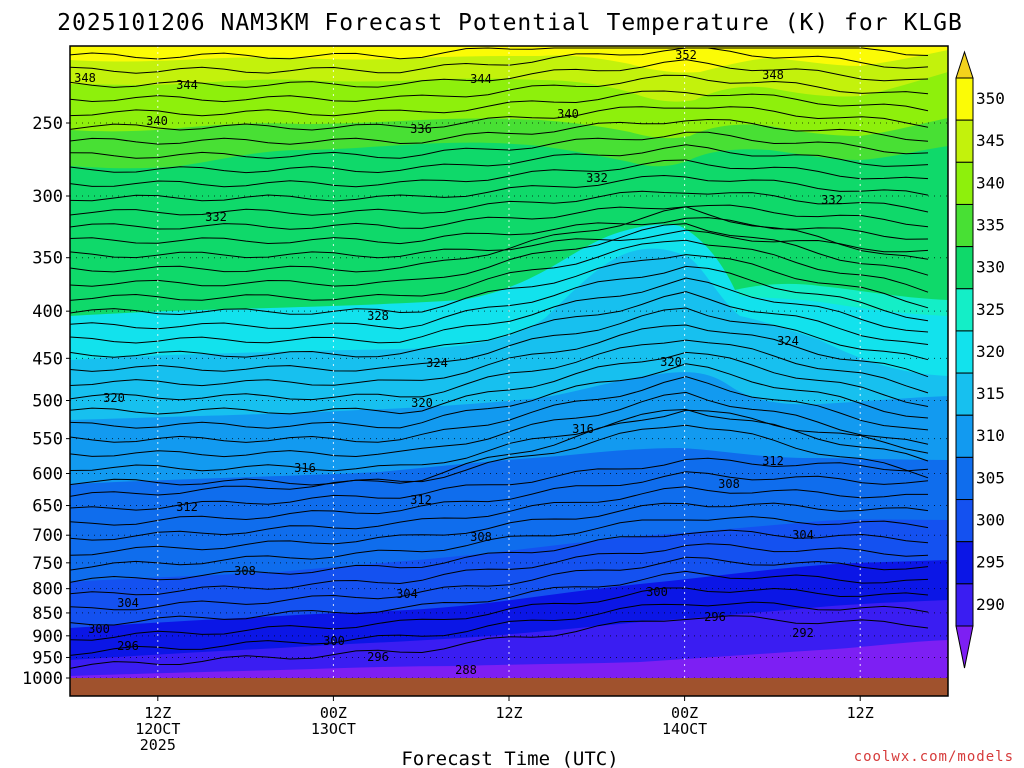  Describe the element at coordinates (803, 633) in the screenshot. I see `contour-label: 292` at that location.